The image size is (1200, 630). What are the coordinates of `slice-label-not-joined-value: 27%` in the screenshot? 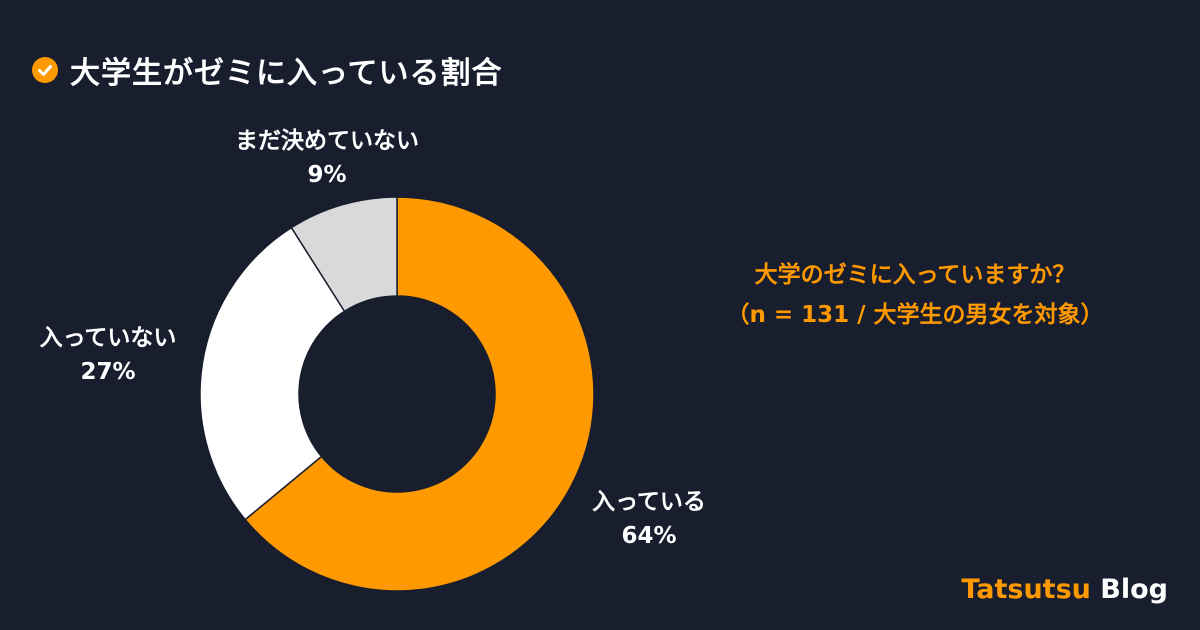 It's located at (108, 372).